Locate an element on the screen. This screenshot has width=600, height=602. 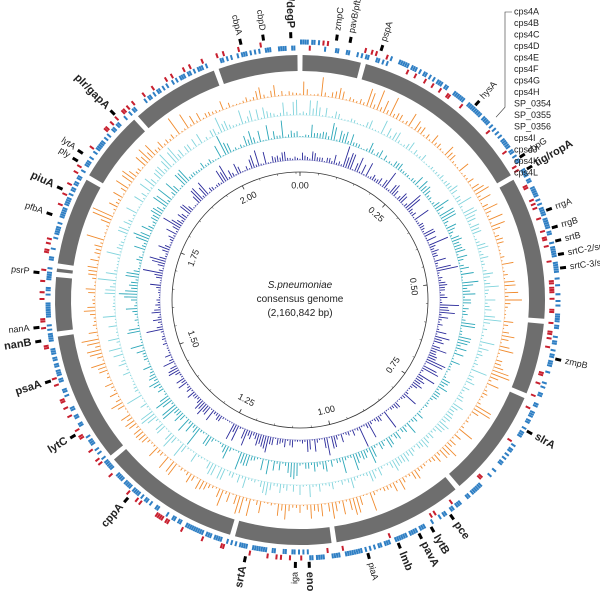
gene-label: rrgA is located at coordinates (563, 203).